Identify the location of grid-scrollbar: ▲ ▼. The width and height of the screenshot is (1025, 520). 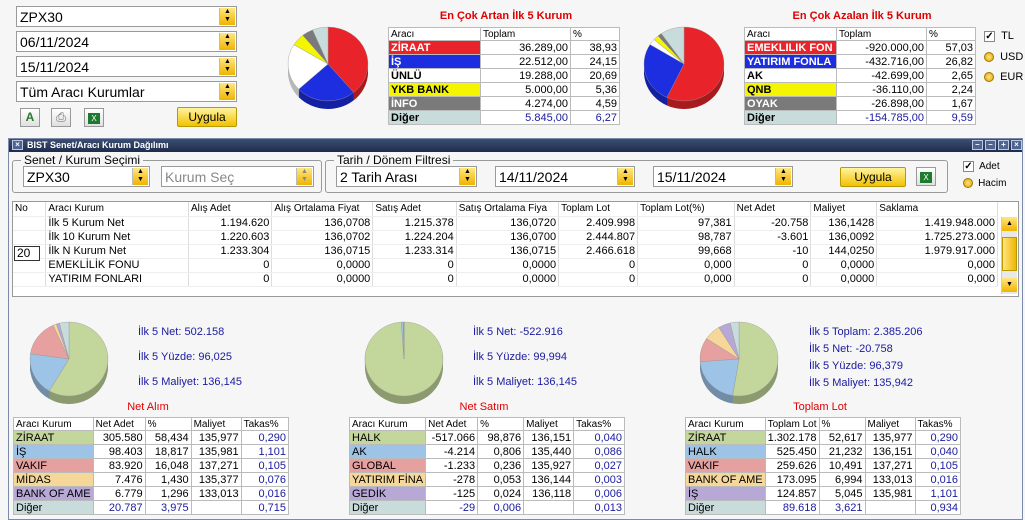
(1009, 255).